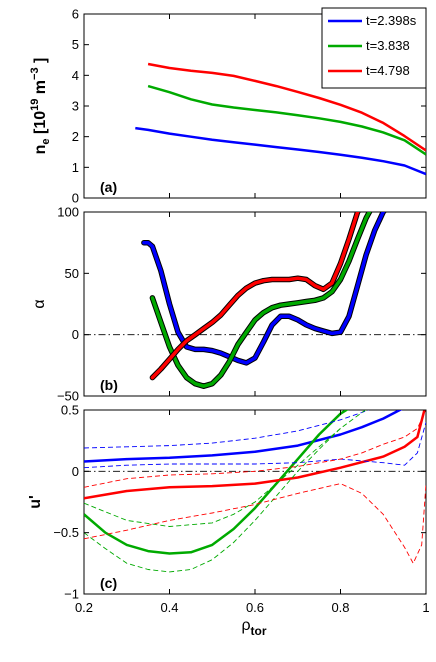 The width and height of the screenshot is (436, 662). What do you see at coordinates (391, 20) in the screenshot?
I see `legend-label-1: t=2.398s` at bounding box center [391, 20].